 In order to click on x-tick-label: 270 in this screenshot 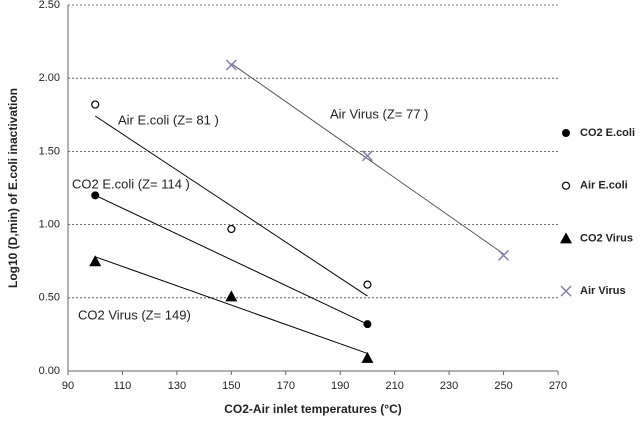, I will do `click(558, 386)`.